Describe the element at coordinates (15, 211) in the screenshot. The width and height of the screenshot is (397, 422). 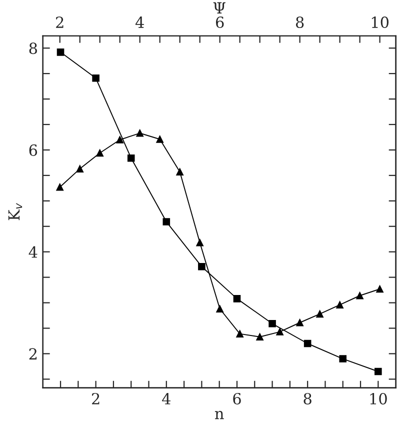
I see `y-axis-title: K$_{v}$` at that location.